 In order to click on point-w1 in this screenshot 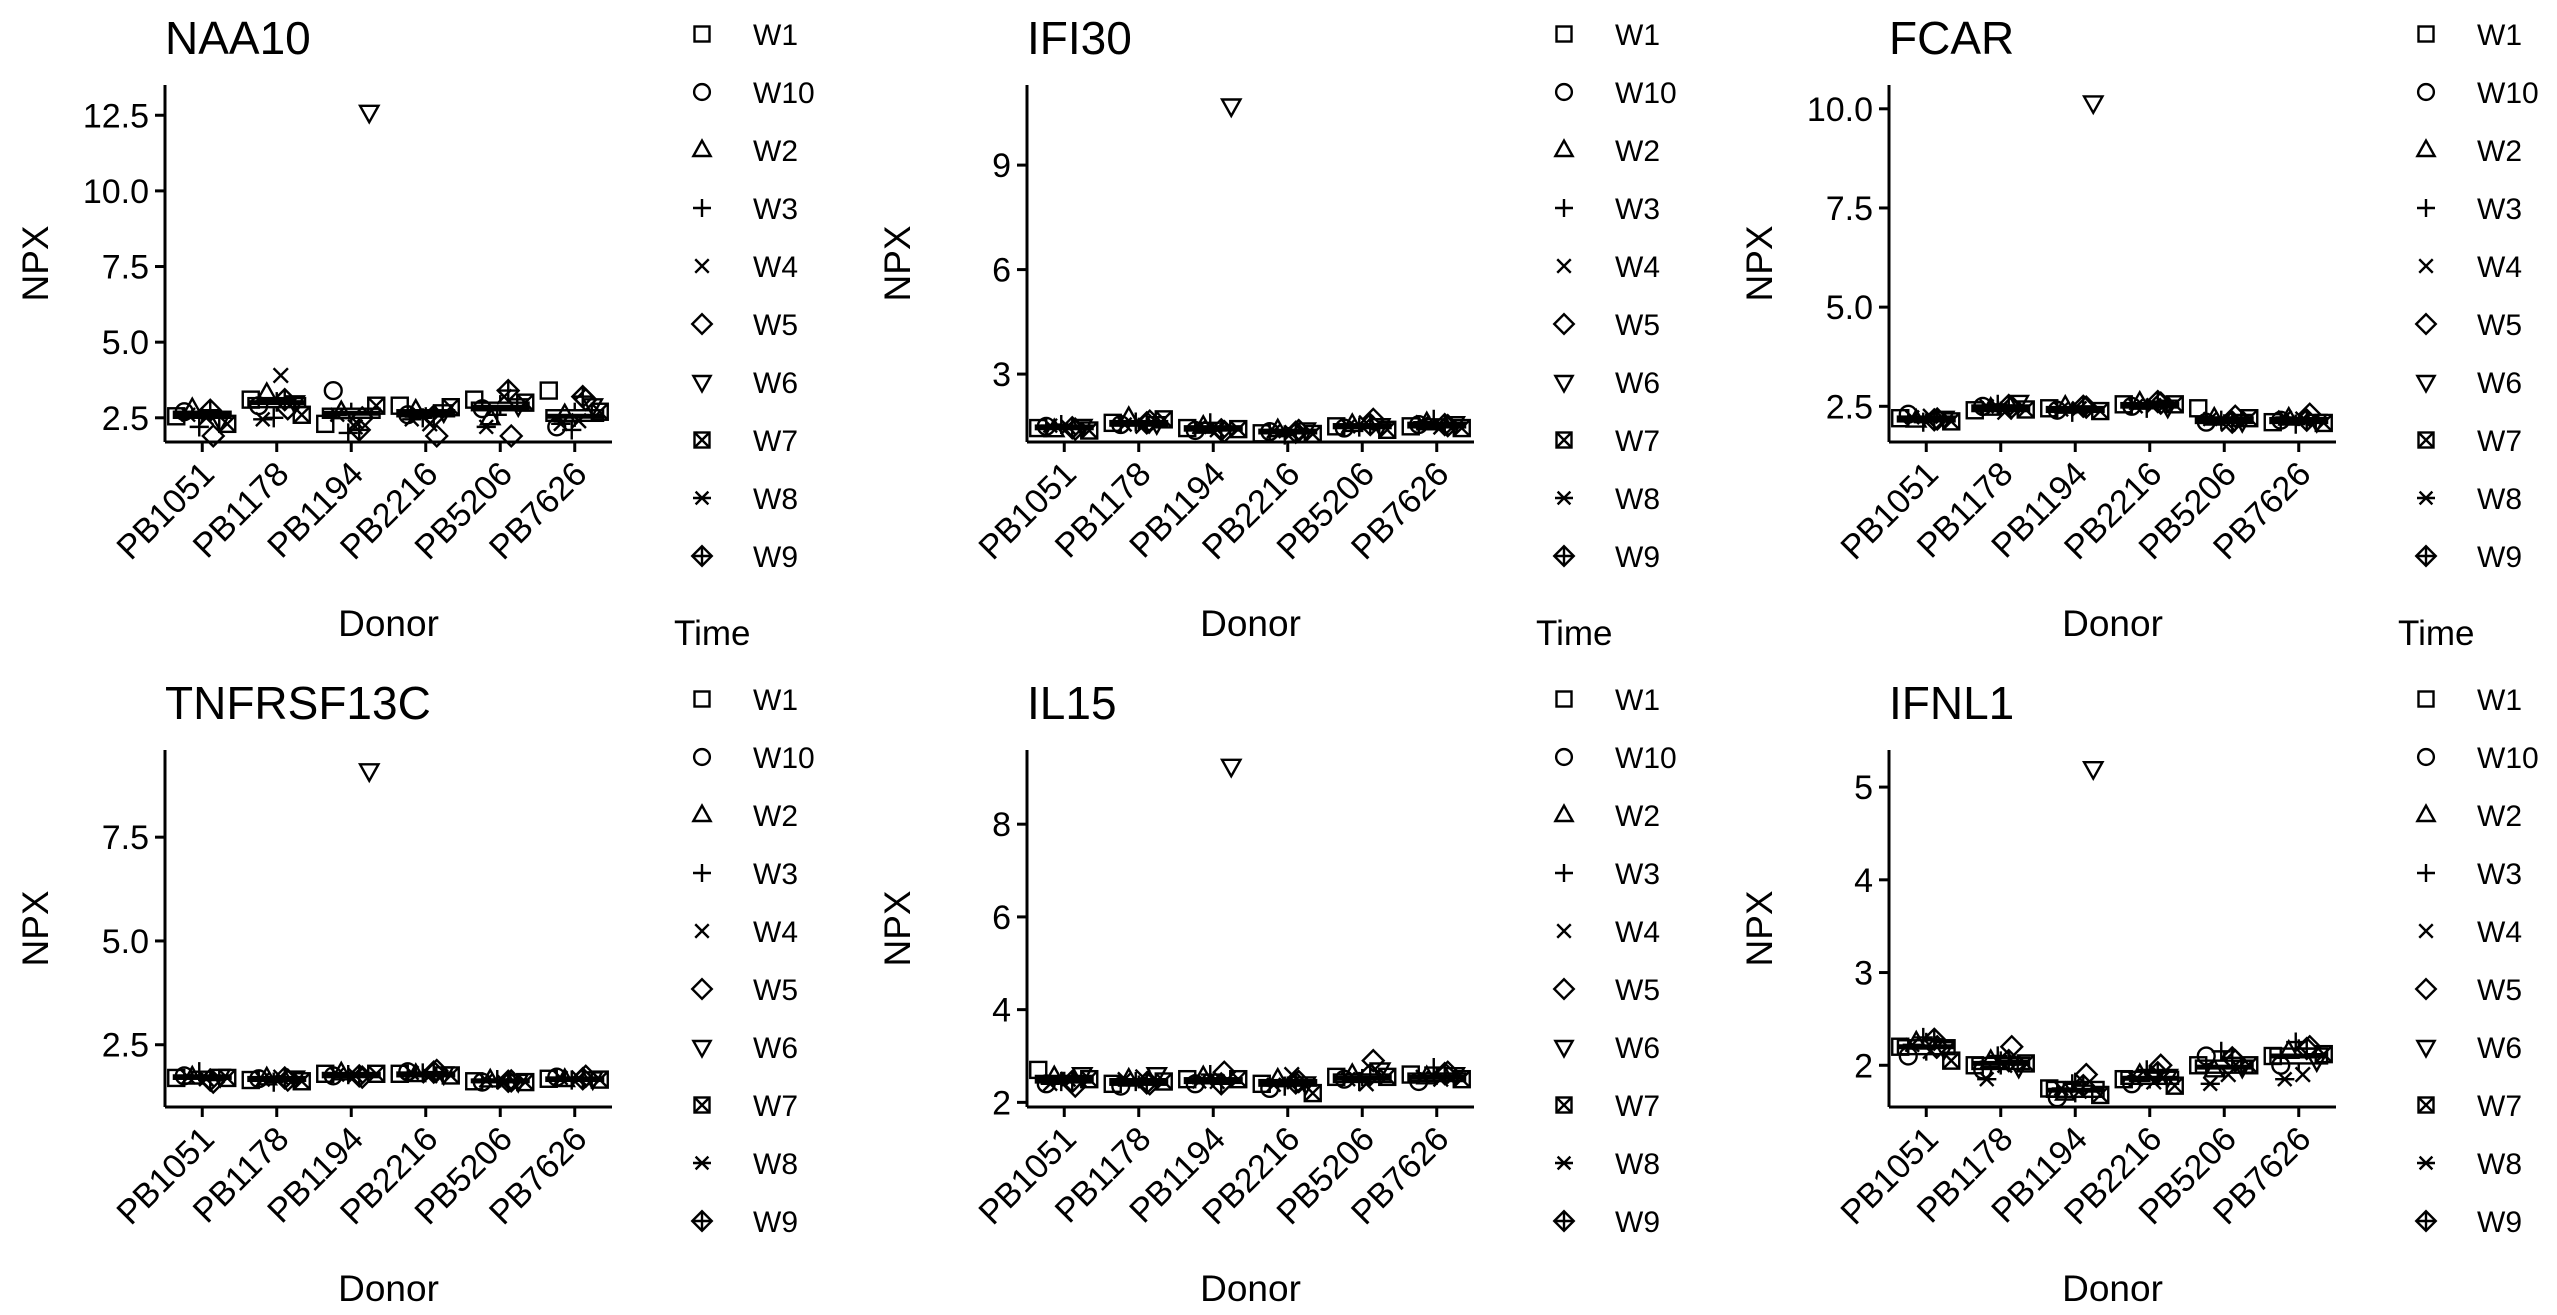, I will do `click(2198, 408)`.